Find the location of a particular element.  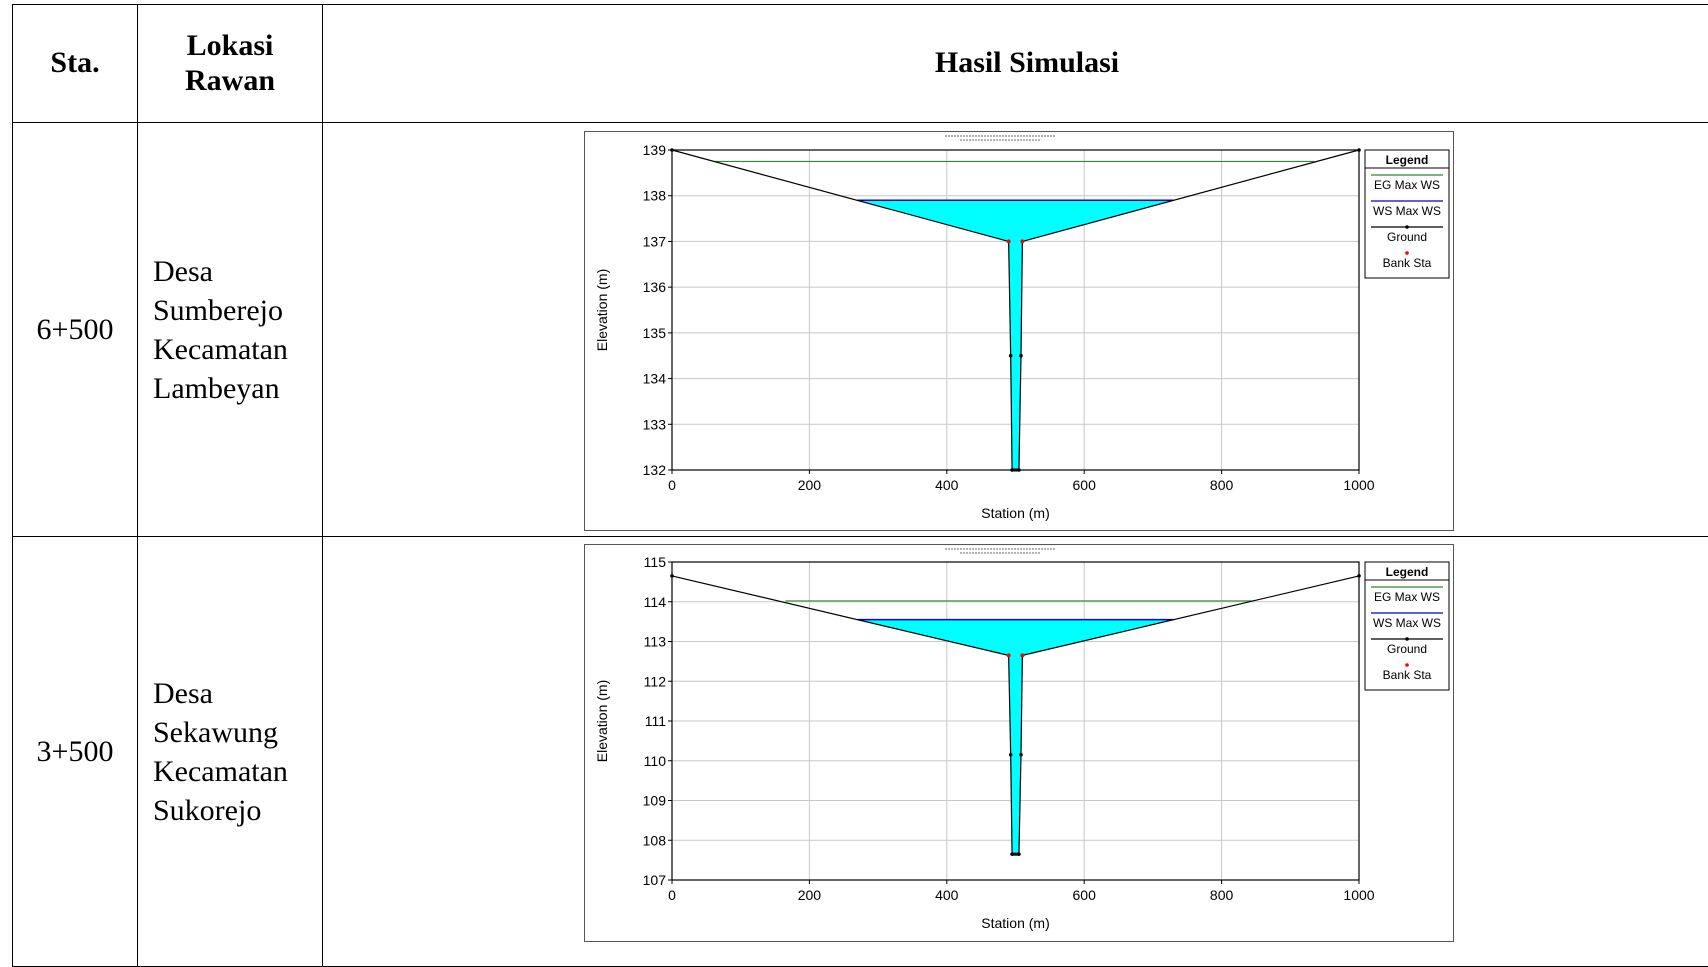

lokasi-line: Sekawung is located at coordinates (237, 732).